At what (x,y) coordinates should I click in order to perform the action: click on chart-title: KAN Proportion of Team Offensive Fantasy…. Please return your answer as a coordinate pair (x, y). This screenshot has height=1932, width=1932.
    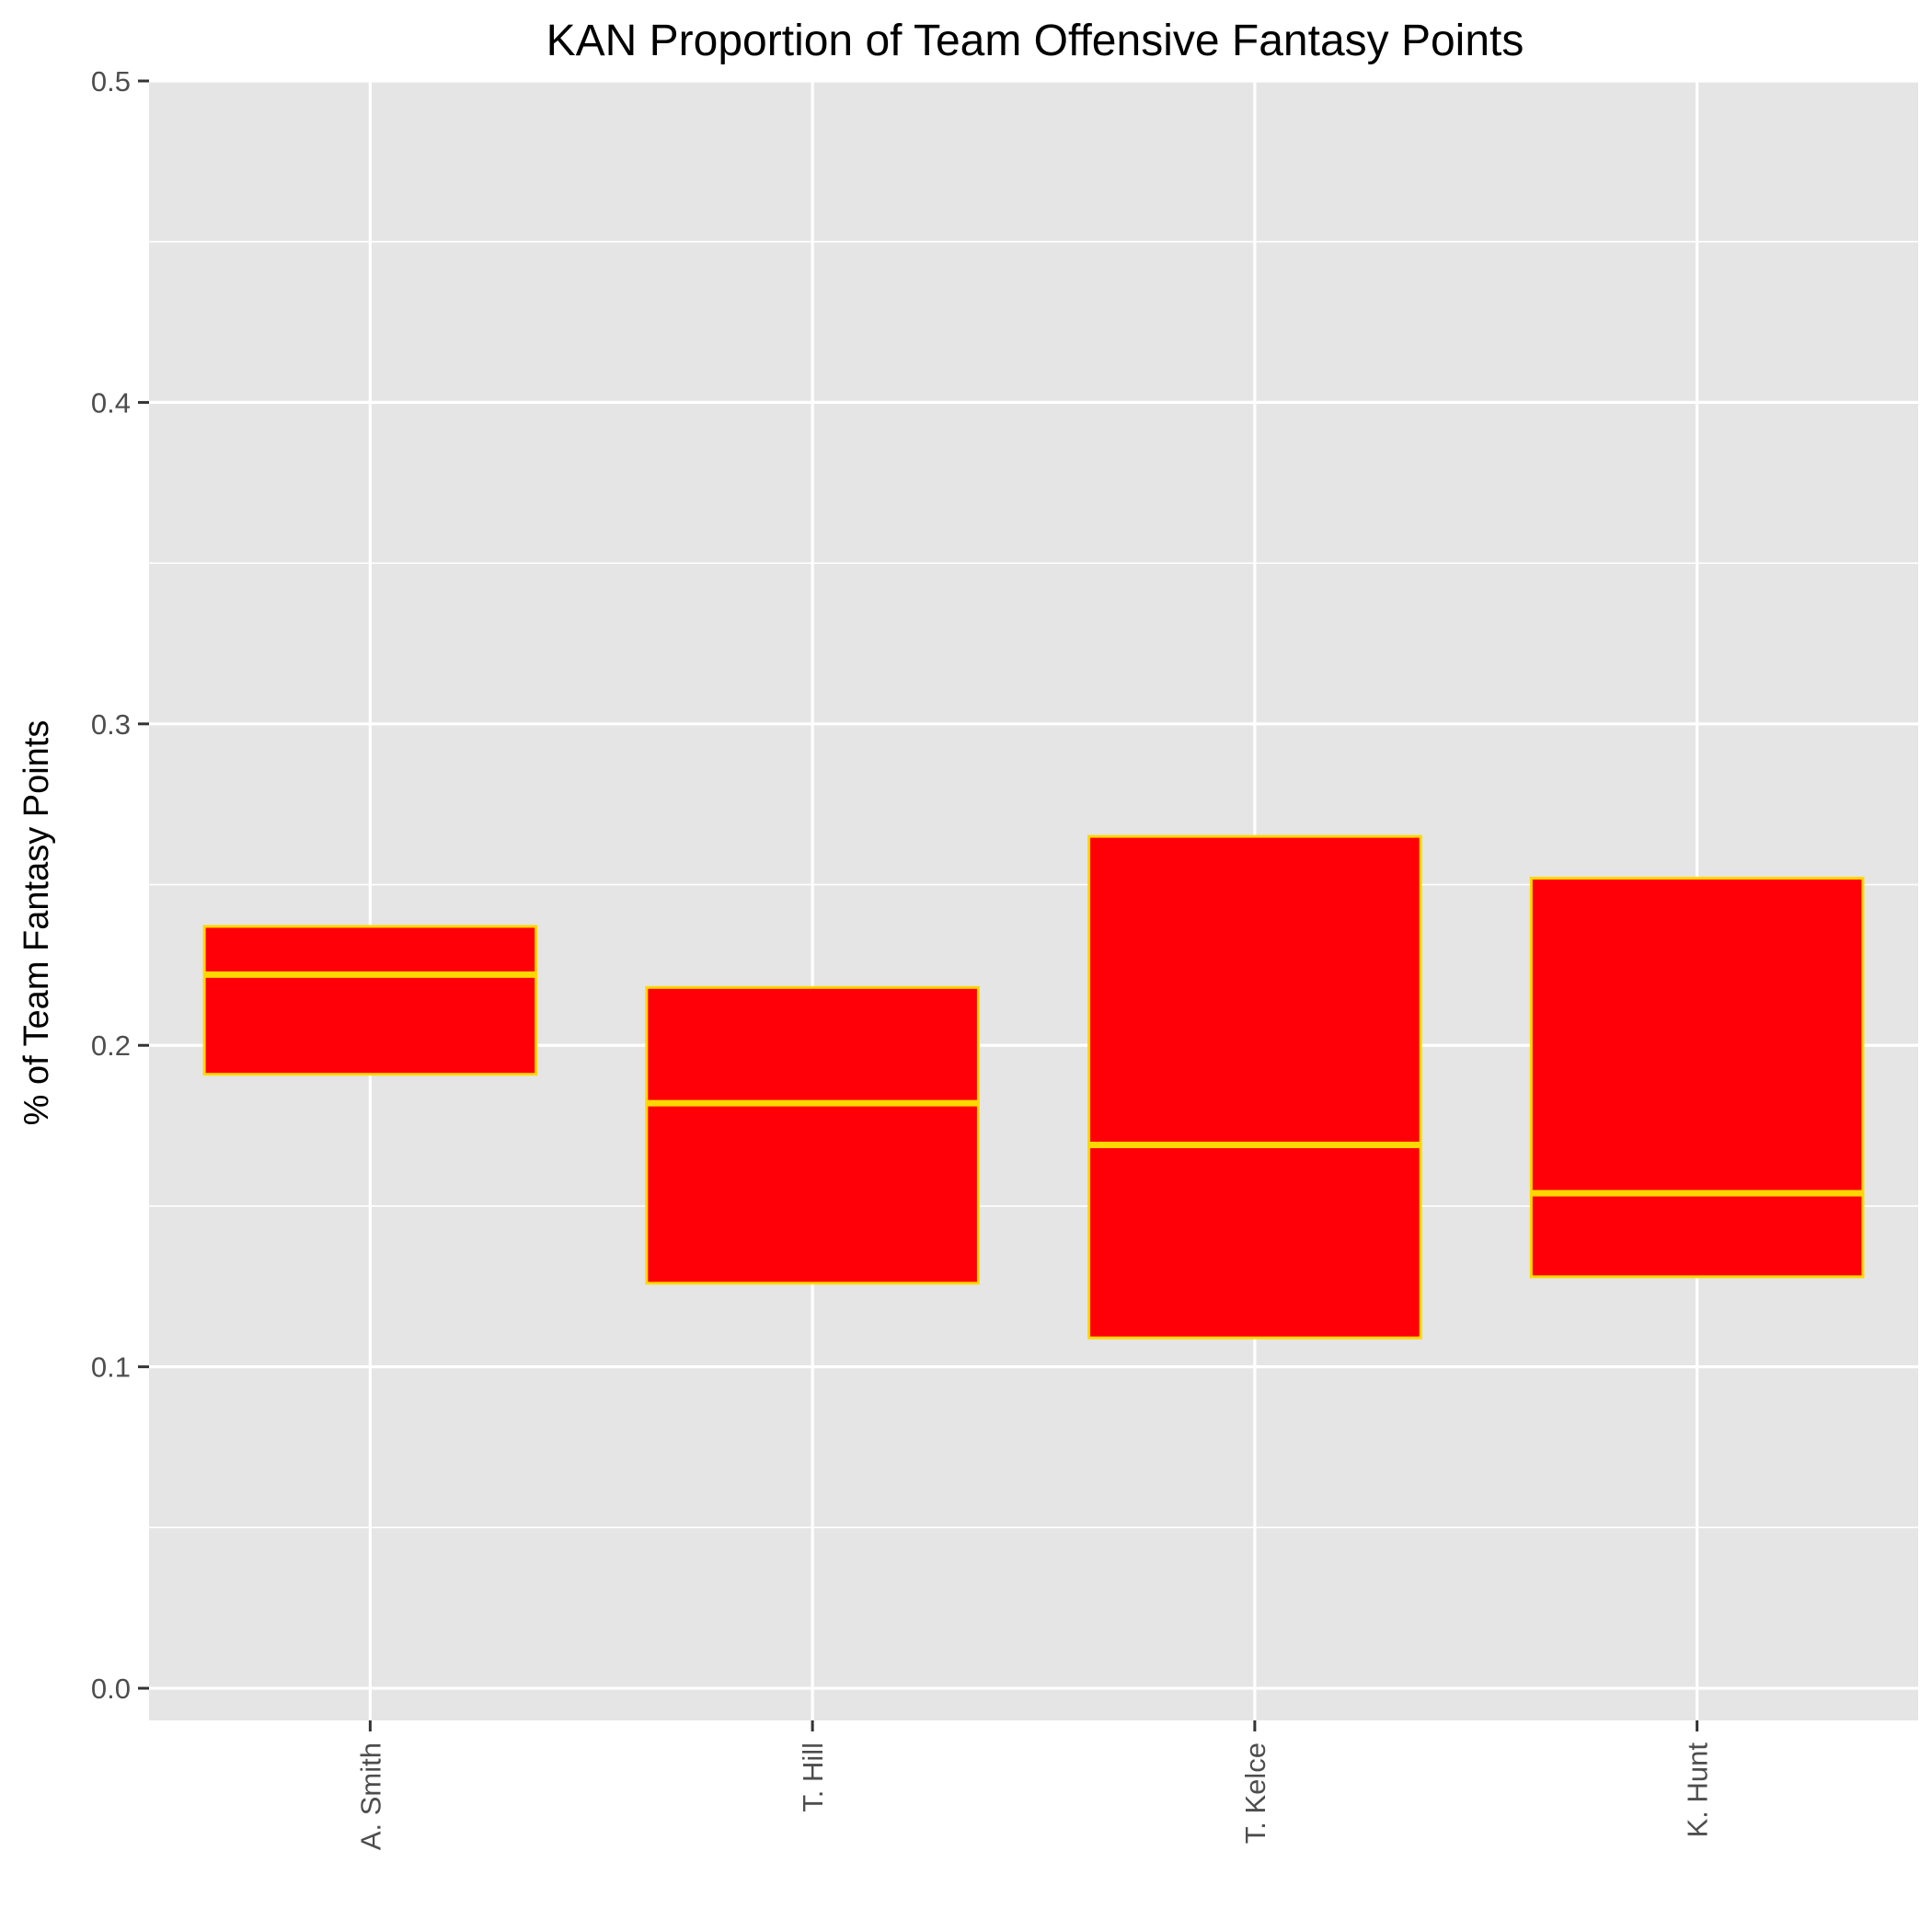
    Looking at the image, I should click on (1035, 41).